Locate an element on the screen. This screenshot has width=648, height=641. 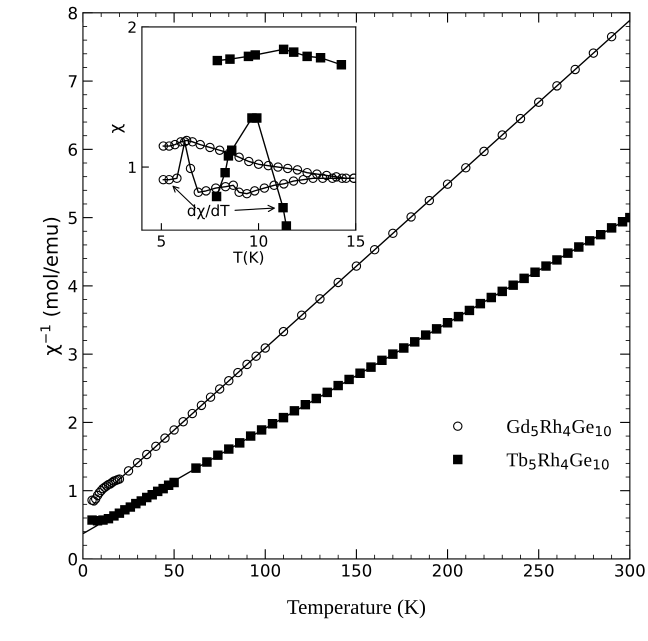
y-tick-label: 7 is located at coordinates (72, 81).